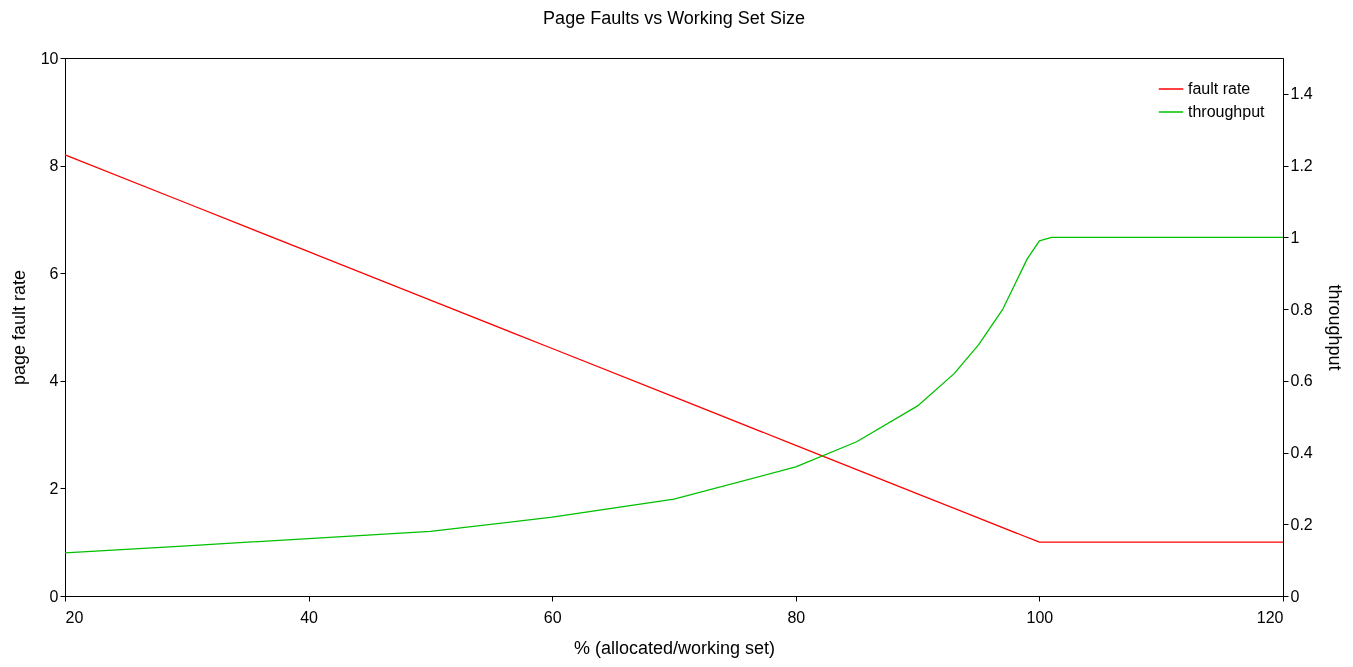 This screenshot has height=667, width=1353. Describe the element at coordinates (796, 617) in the screenshot. I see `x-tick-label: 80` at that location.